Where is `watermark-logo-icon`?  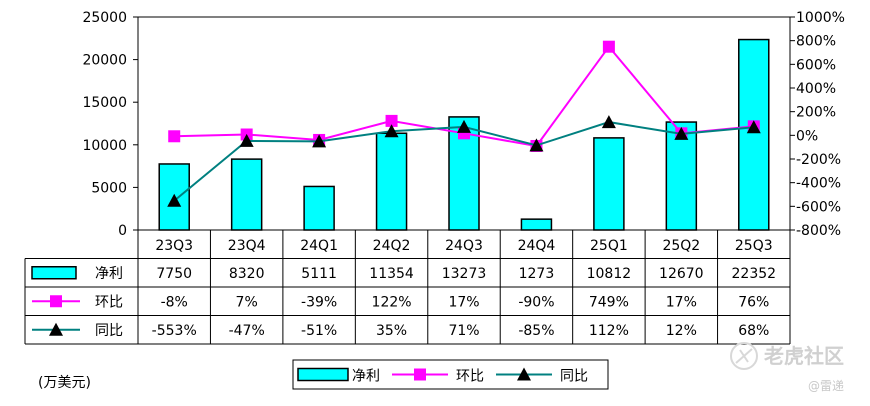 watermark-logo-icon is located at coordinates (744, 356).